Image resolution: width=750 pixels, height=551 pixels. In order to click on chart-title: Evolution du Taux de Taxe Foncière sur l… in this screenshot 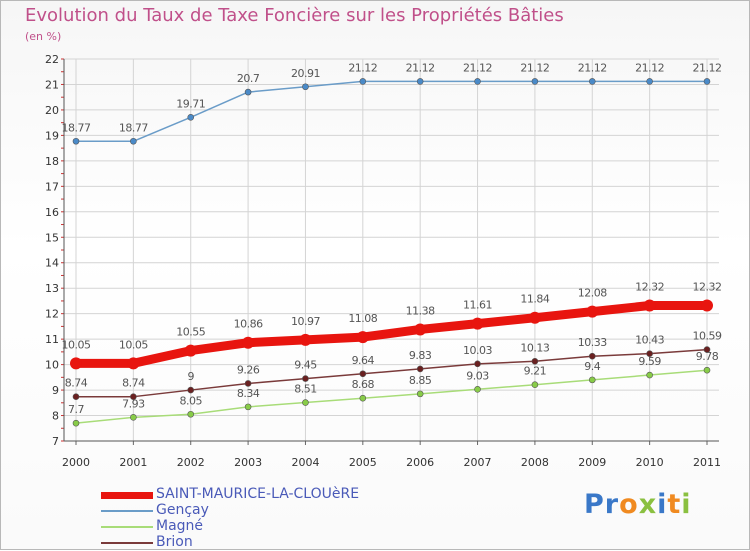, I will do `click(294, 15)`.